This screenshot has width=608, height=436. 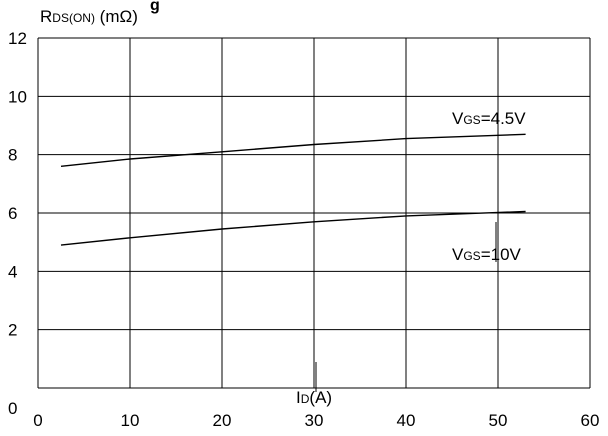 I want to click on series-line-vgs-4.5v, so click(x=293, y=150).